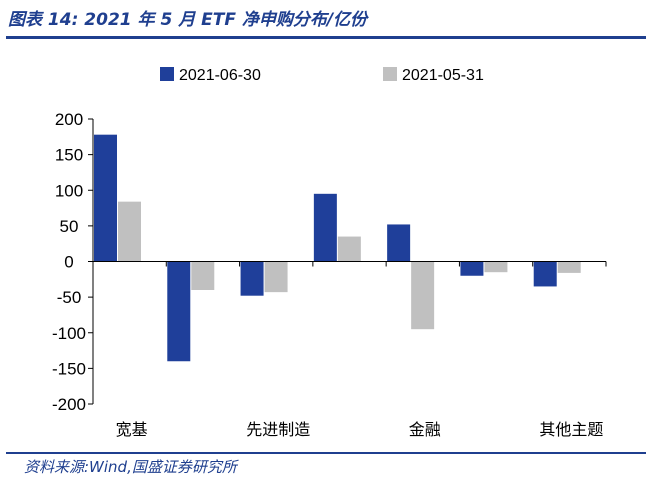 The width and height of the screenshot is (656, 479). Describe the element at coordinates (252, 278) in the screenshot. I see `bar-2021-06-30-先进制造` at that location.